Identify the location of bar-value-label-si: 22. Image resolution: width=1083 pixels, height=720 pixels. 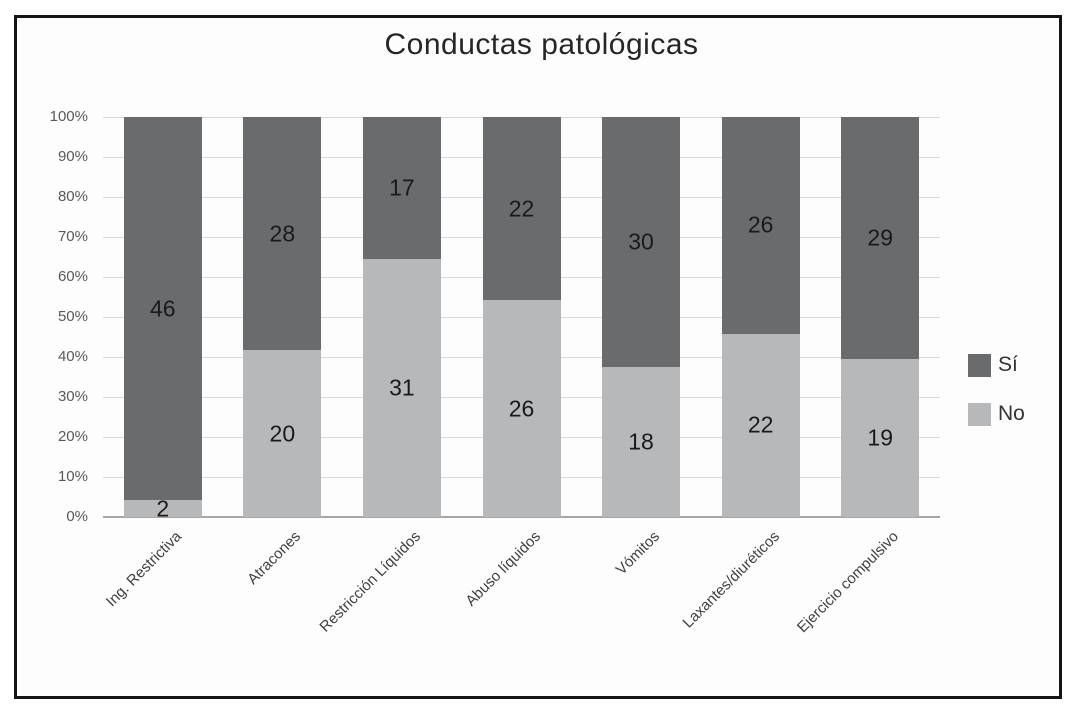
(521, 208).